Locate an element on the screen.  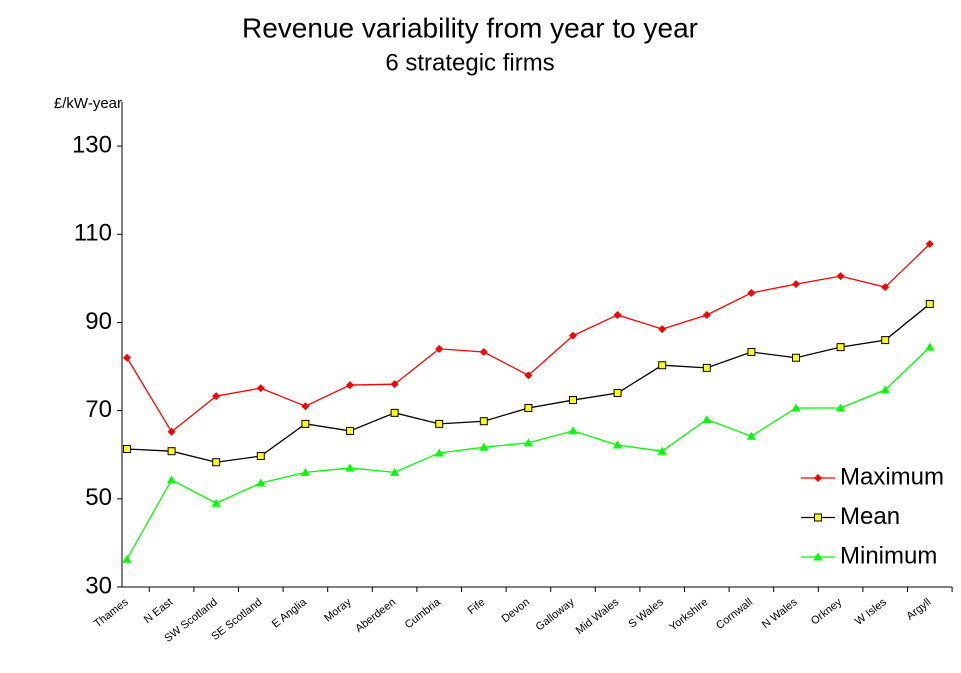
chart-subtitle: 6 strategic firms is located at coordinates (469, 62).